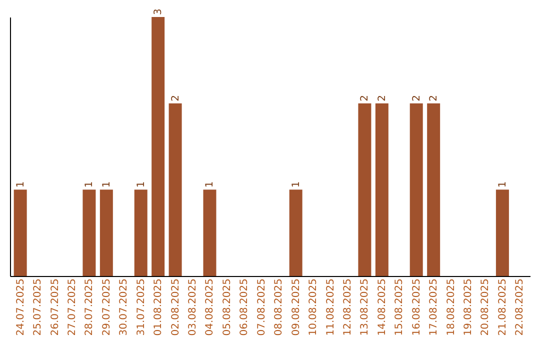 Image resolution: width=540 pixels, height=340 pixels. Describe the element at coordinates (38, 307) in the screenshot. I see `x-tick-label: 25.07.2025` at that location.